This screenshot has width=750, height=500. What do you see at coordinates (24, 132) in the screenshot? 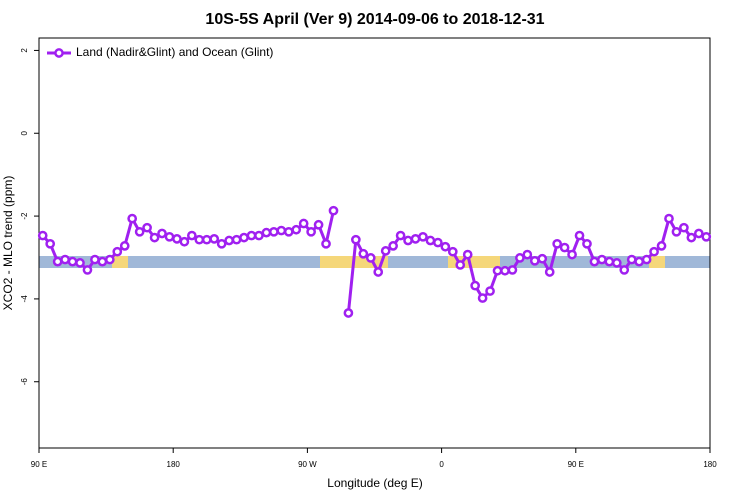
I see `y-tick-label: 0` at bounding box center [24, 132].